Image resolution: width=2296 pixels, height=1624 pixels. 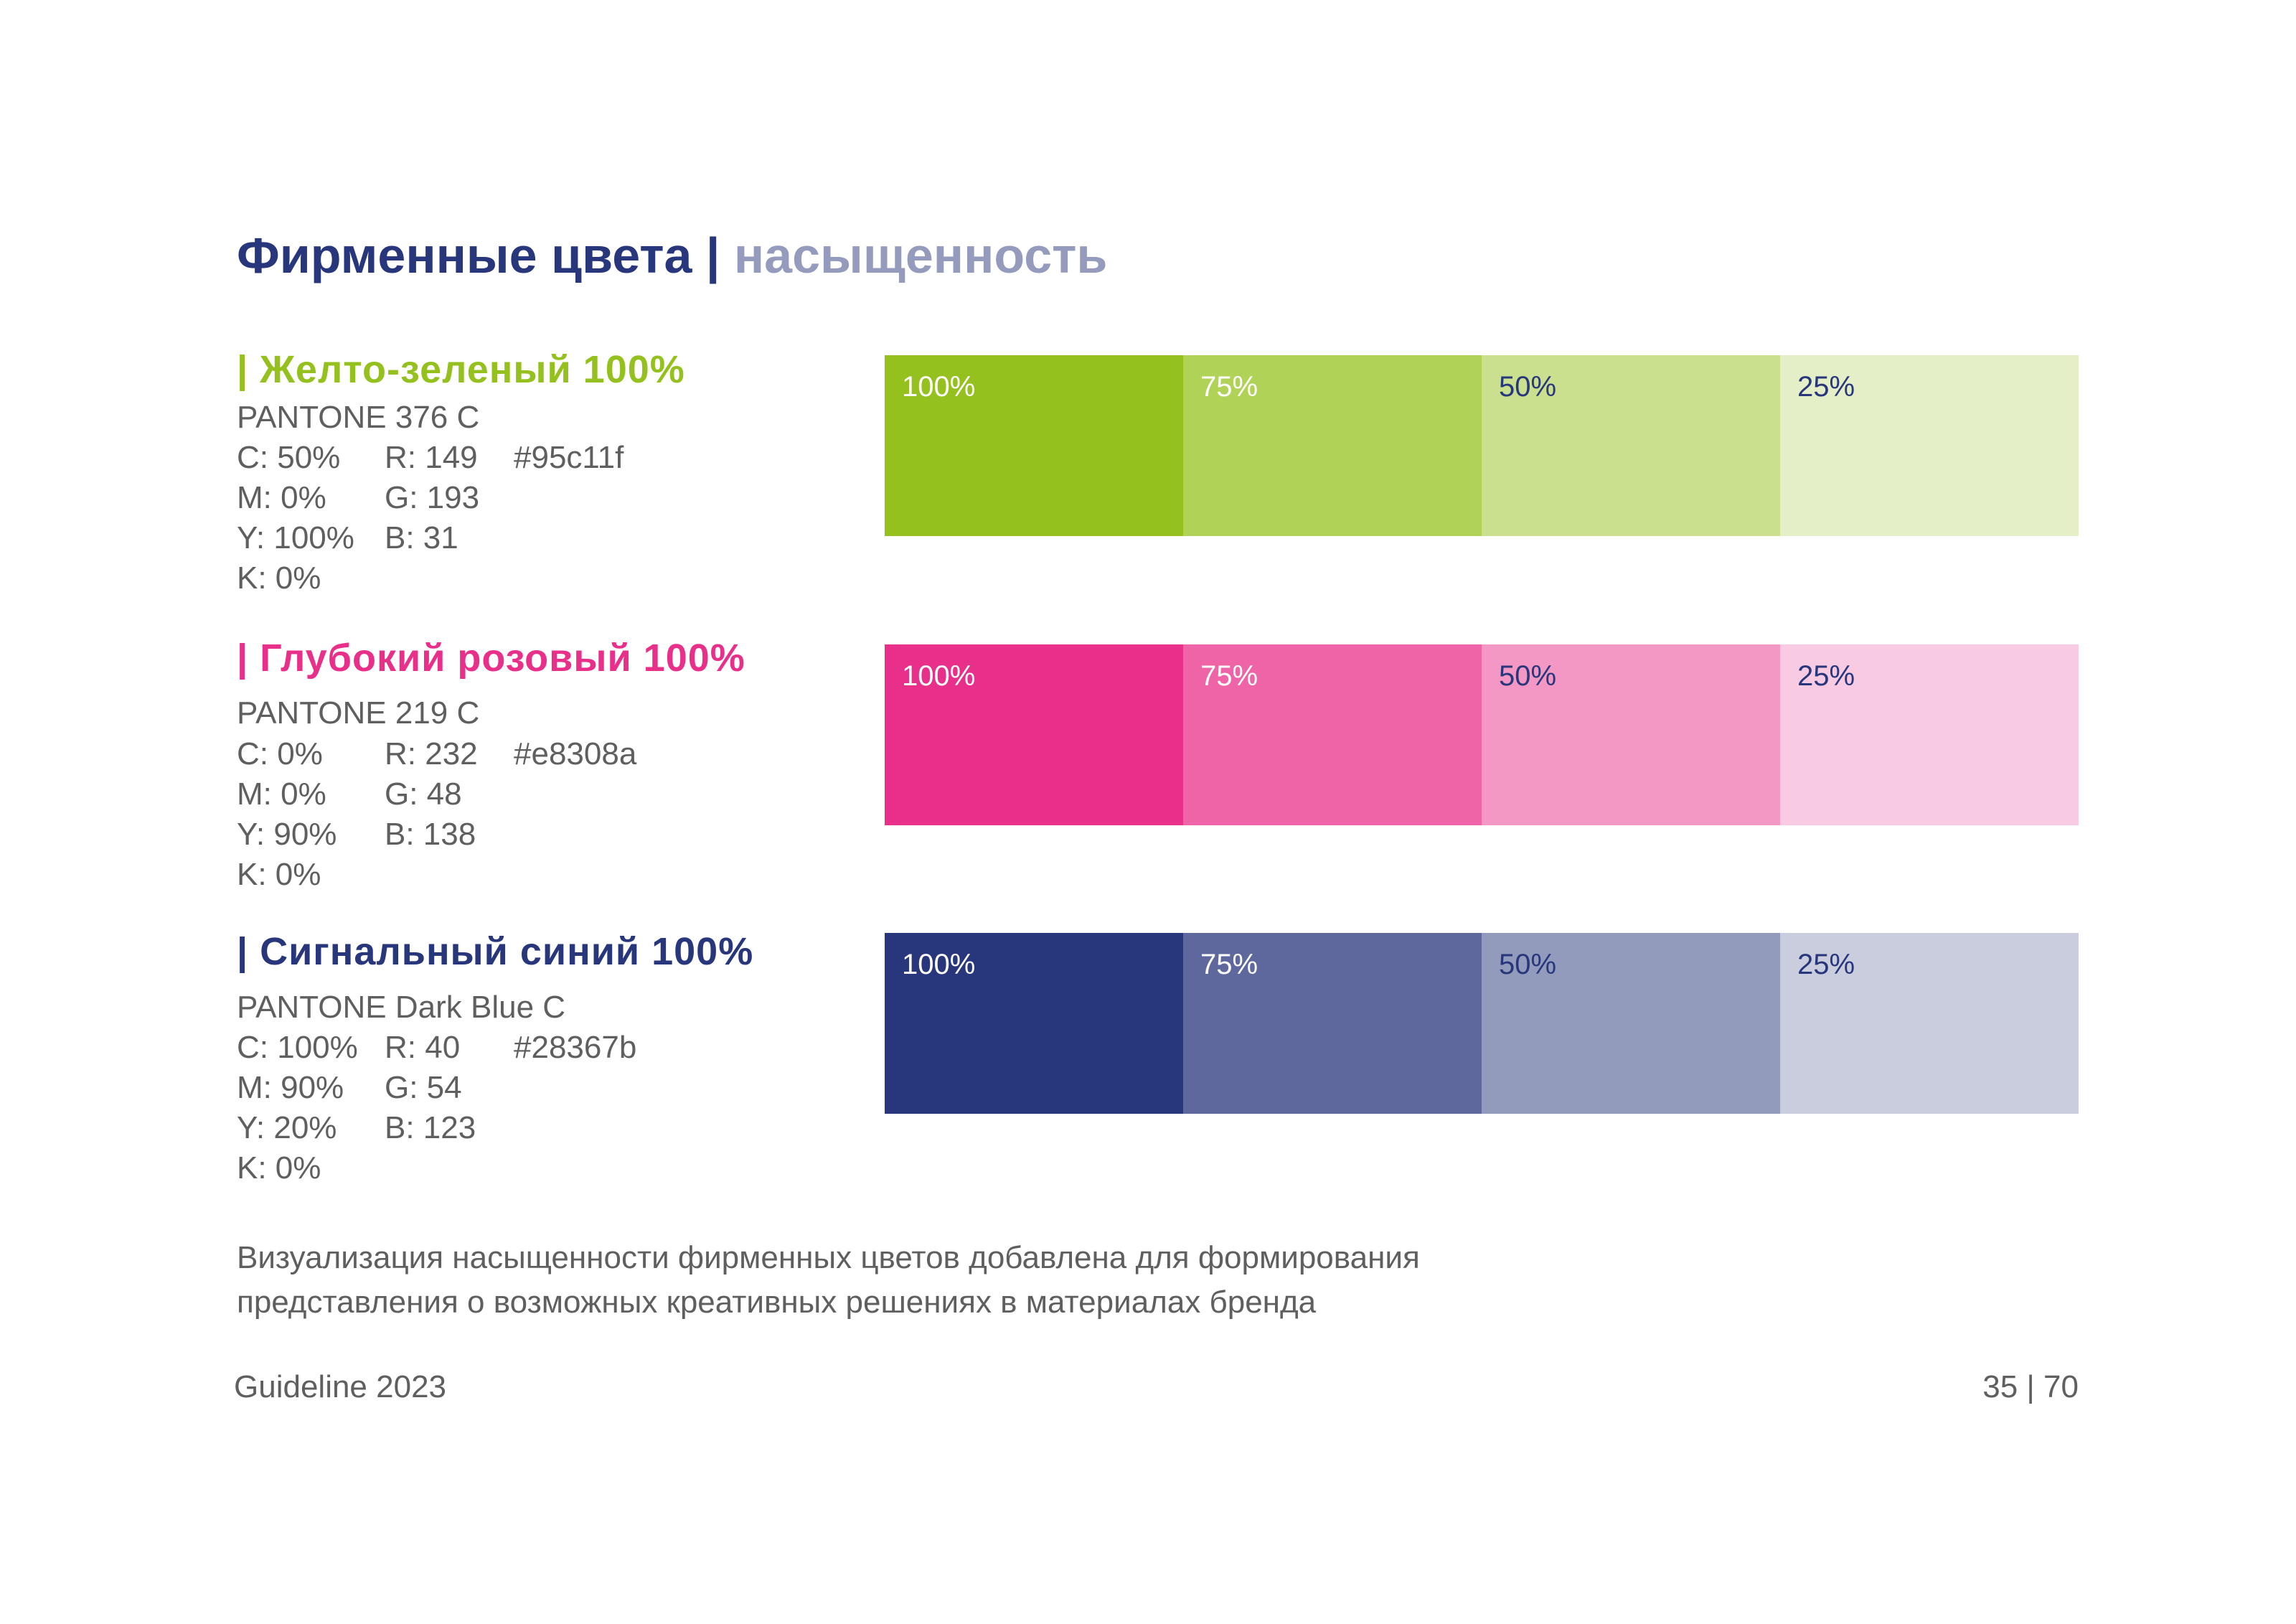 I want to click on cmyk-value: C: 50%, so click(x=289, y=458).